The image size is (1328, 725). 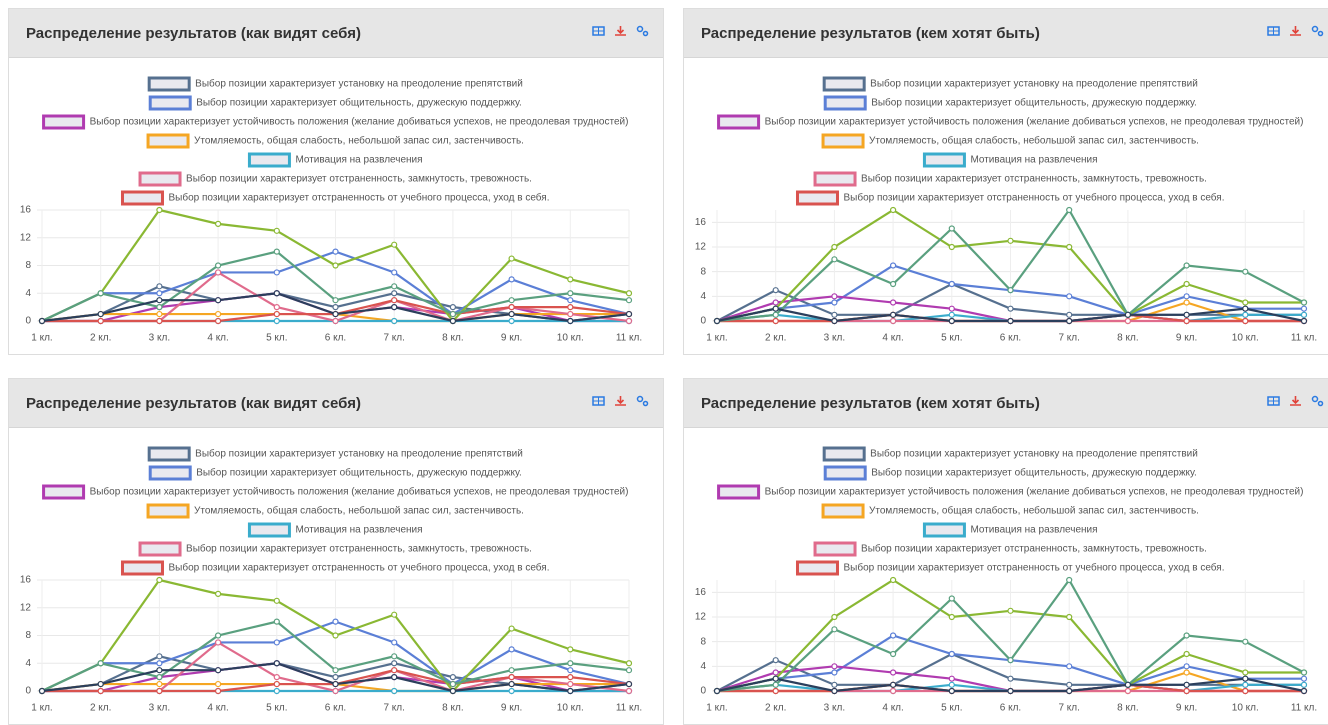 What do you see at coordinates (100, 708) in the screenshot?
I see `x-tick-label: 2 кл.` at bounding box center [100, 708].